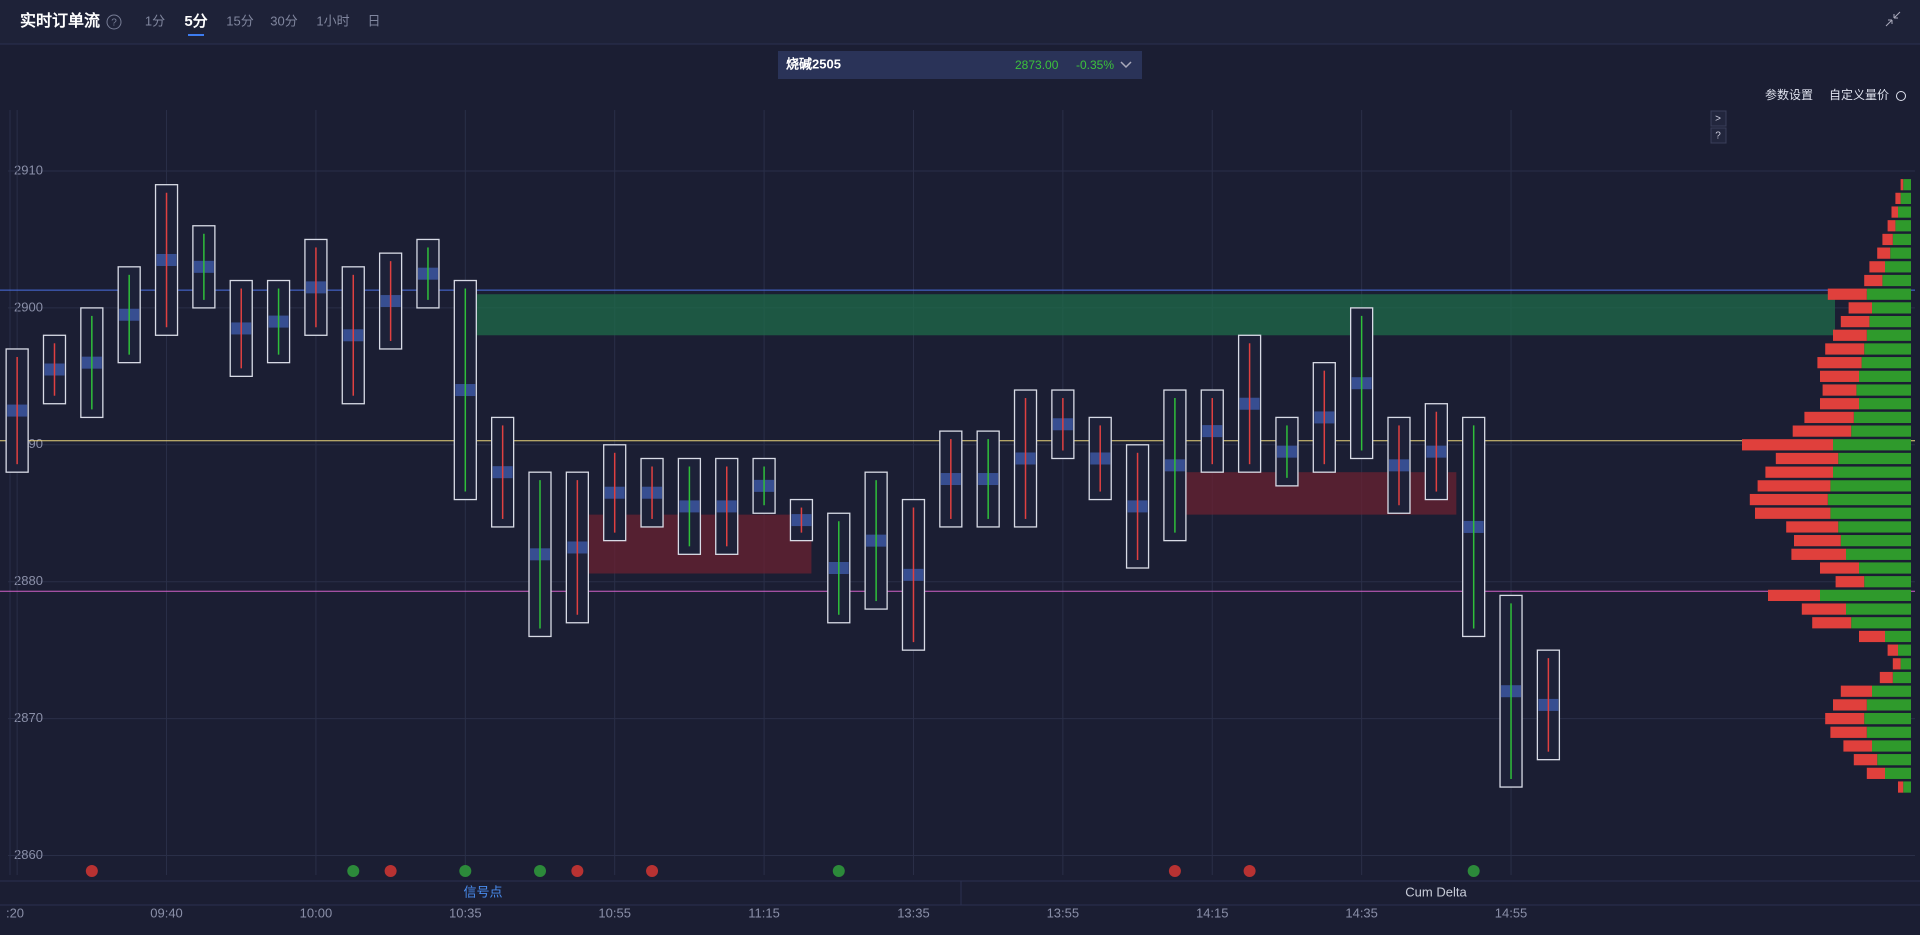 This screenshot has width=1920, height=935. I want to click on instrument-selector, so click(960, 65).